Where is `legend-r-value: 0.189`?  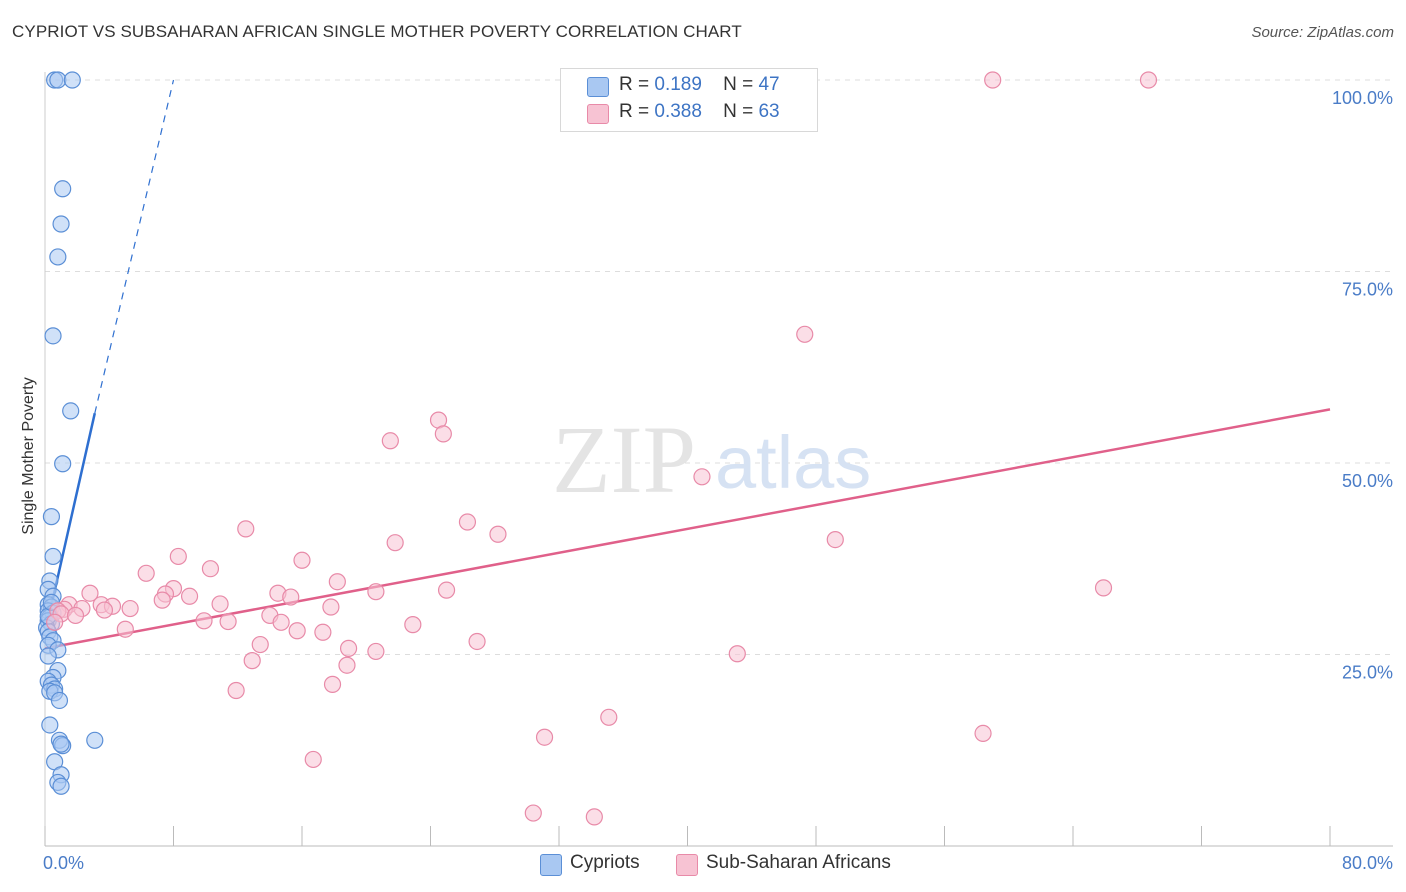
legend-r-value: 0.189 is located at coordinates (678, 84).